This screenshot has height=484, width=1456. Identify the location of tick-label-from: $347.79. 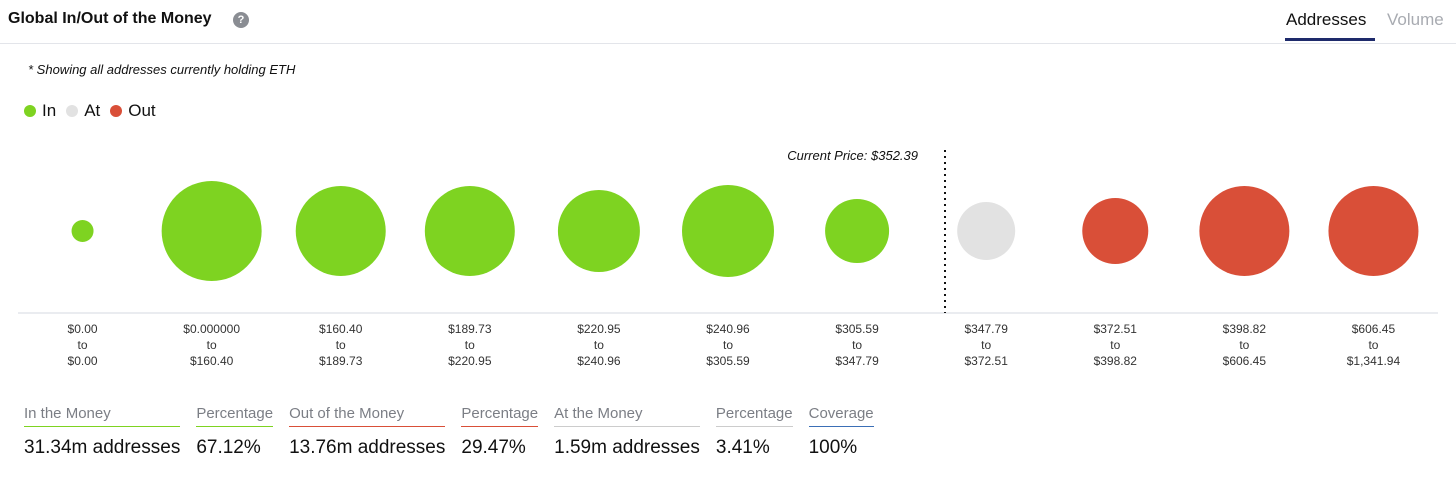
(986, 329).